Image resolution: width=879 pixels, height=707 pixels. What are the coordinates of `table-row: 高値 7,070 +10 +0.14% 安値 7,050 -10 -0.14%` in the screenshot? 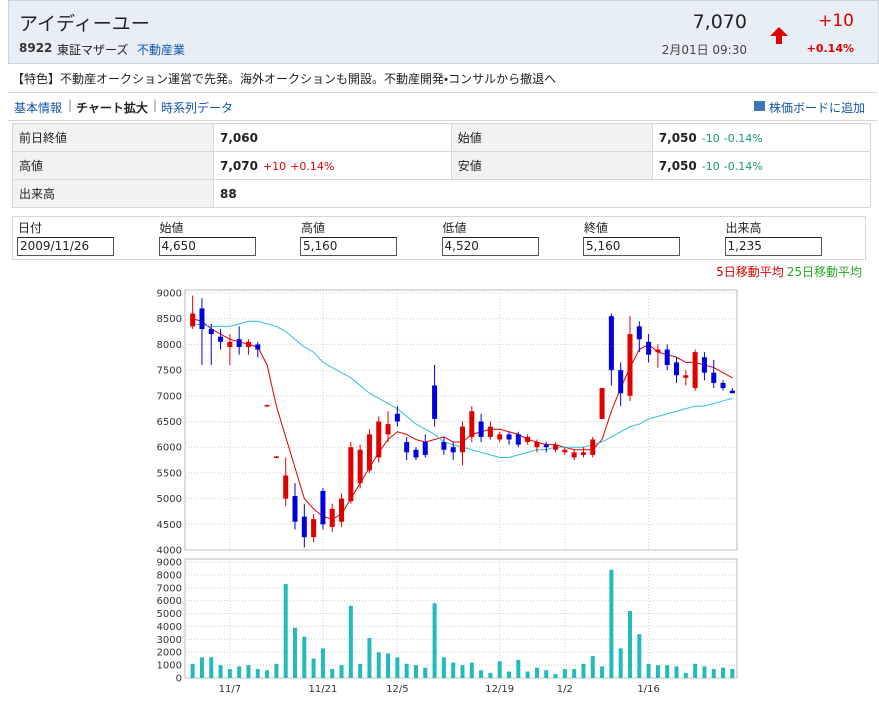 It's located at (442, 165).